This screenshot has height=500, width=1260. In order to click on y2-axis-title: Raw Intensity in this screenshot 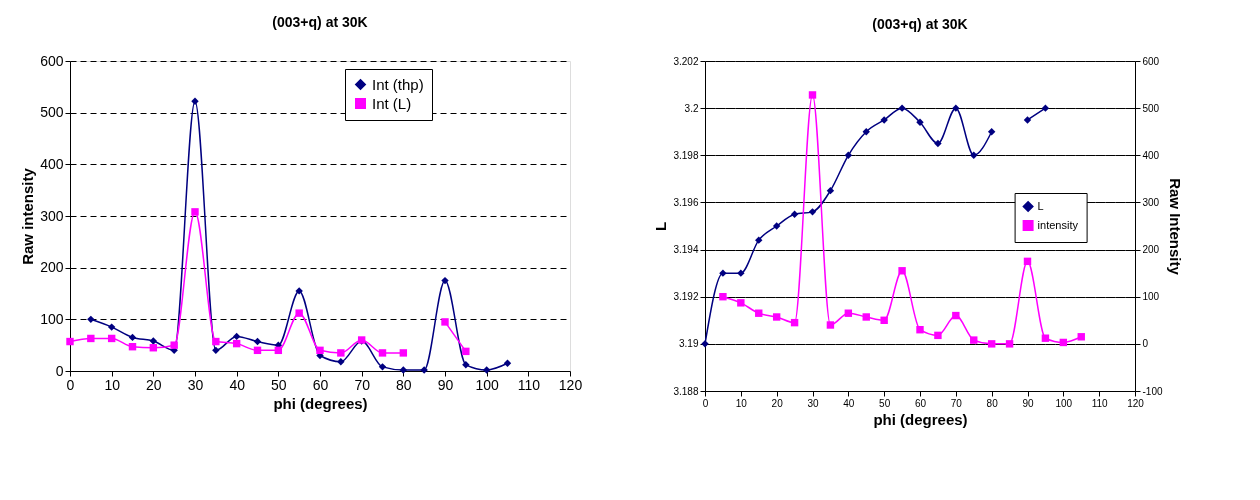, I will do `click(1175, 227)`.